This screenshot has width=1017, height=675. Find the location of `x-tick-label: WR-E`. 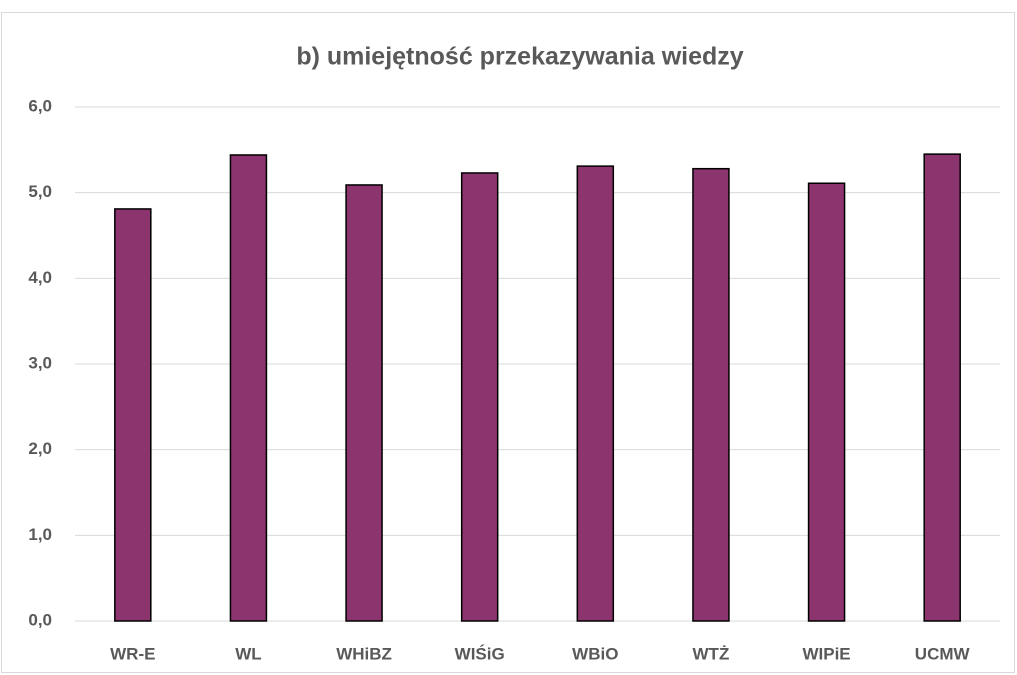

x-tick-label: WR-E is located at coordinates (132, 653).